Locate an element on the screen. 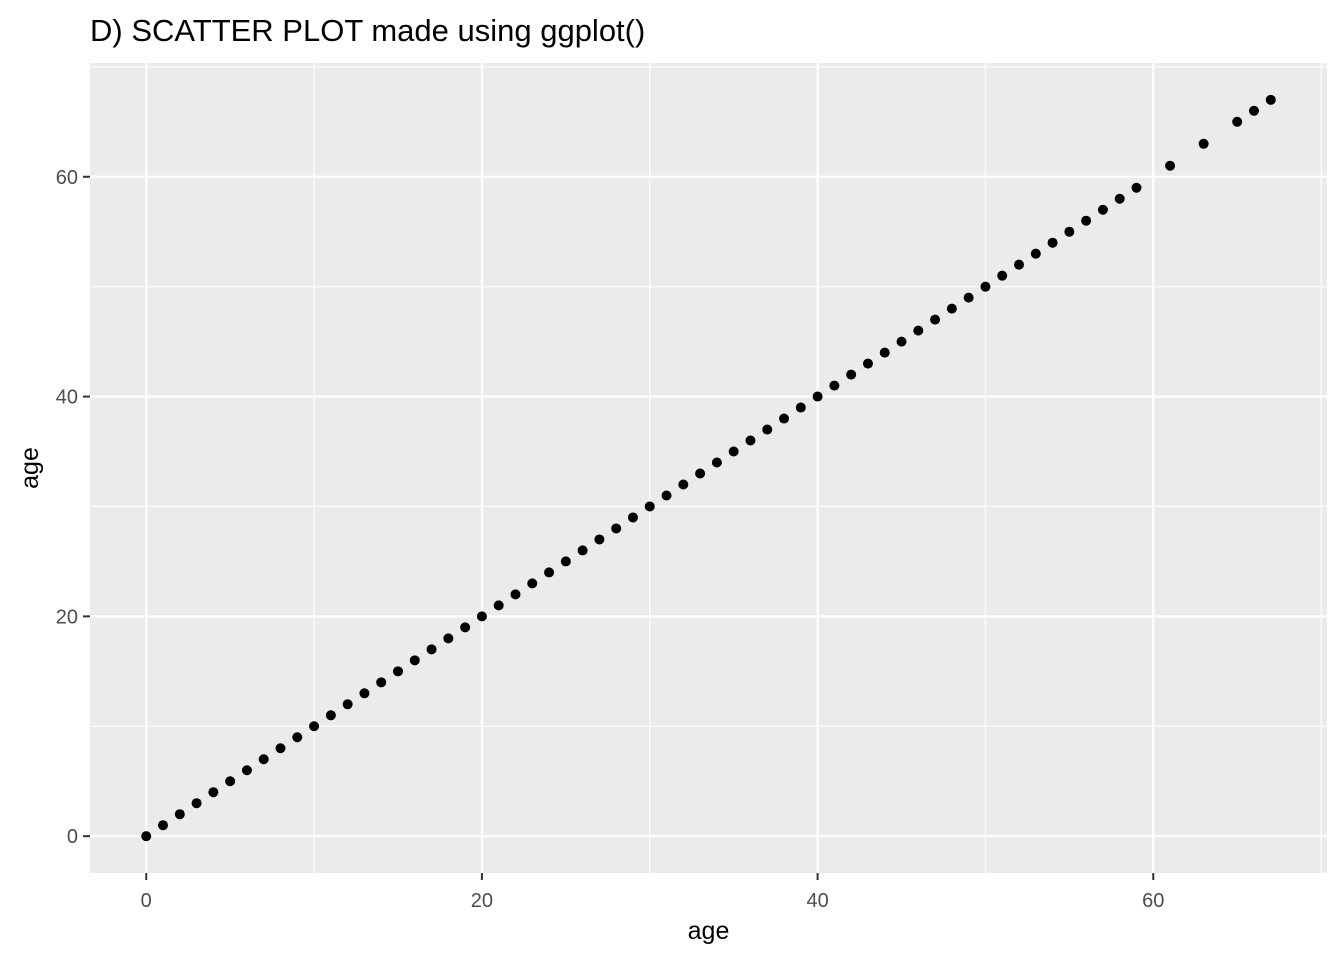 This screenshot has height=960, width=1344. y-tick-label: 0 is located at coordinates (72, 837).